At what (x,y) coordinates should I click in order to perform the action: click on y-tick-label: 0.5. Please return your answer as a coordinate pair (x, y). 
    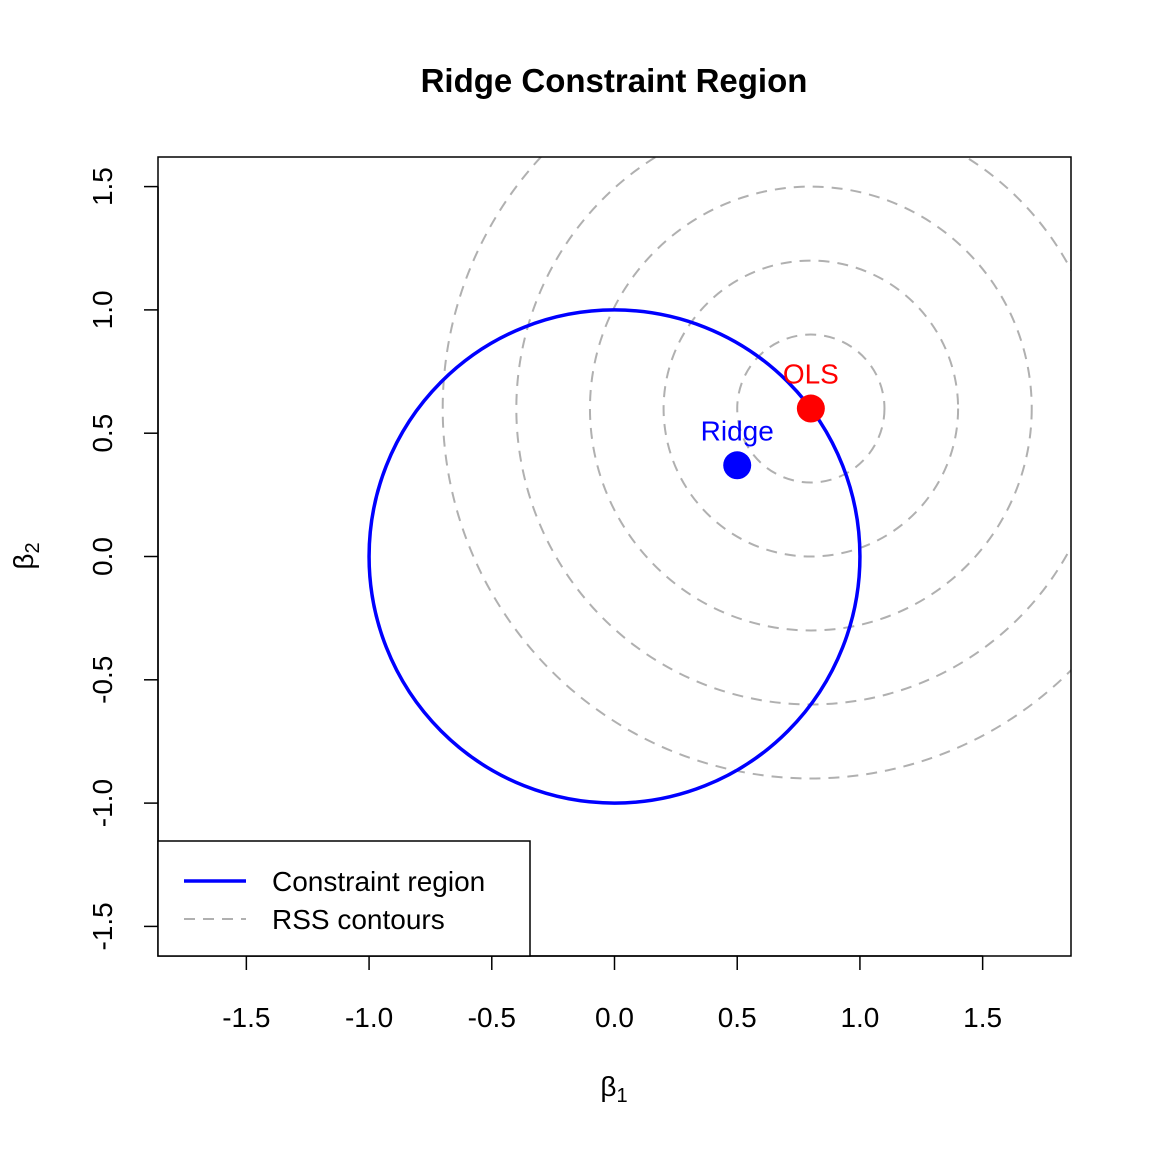
    Looking at the image, I should click on (102, 433).